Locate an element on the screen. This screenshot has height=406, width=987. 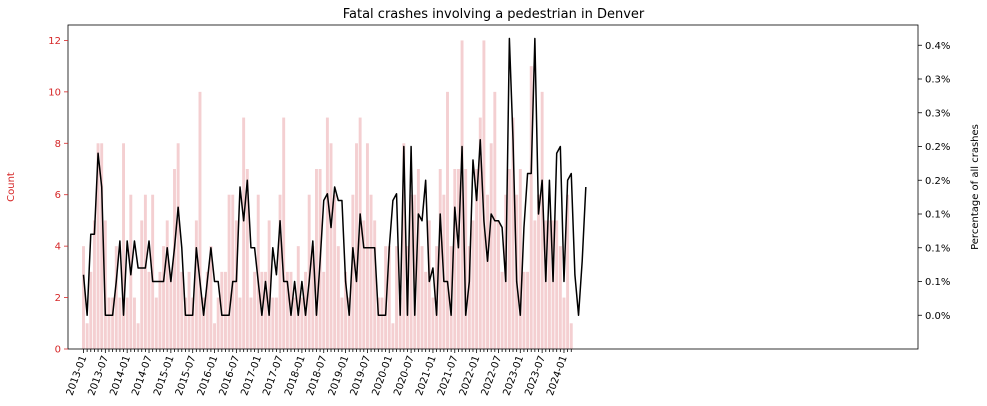
x-tick-label: 2014-01 is located at coordinates (120, 375).